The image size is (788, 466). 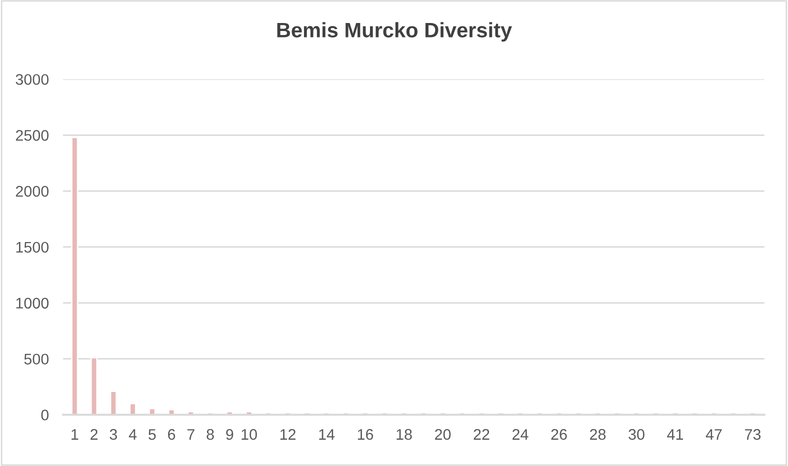 What do you see at coordinates (94, 434) in the screenshot?
I see `x-tick-label: 2` at bounding box center [94, 434].